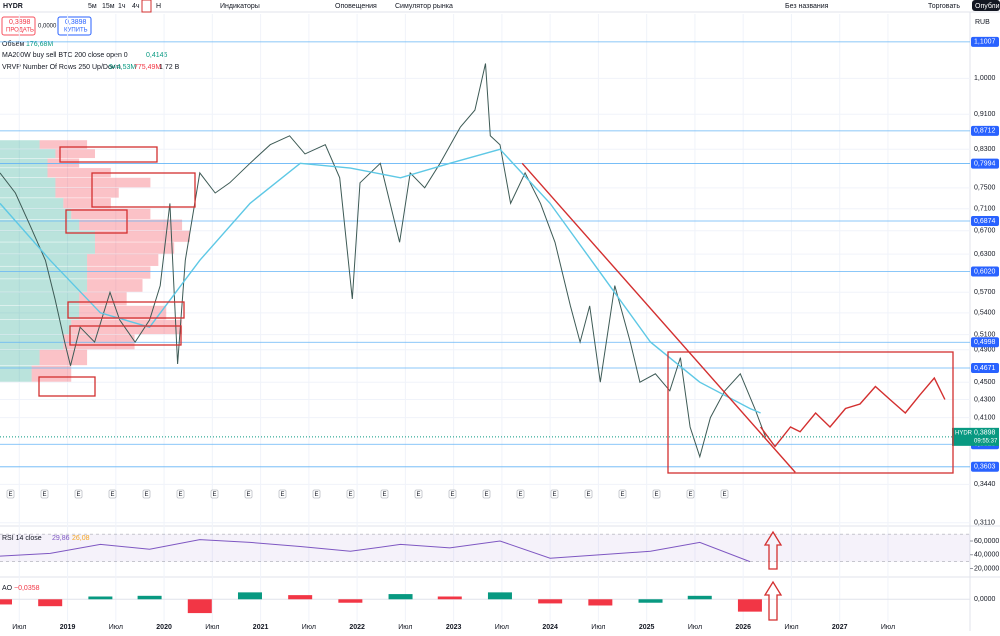  I want to click on x-tick-label: 2019, so click(68, 627).